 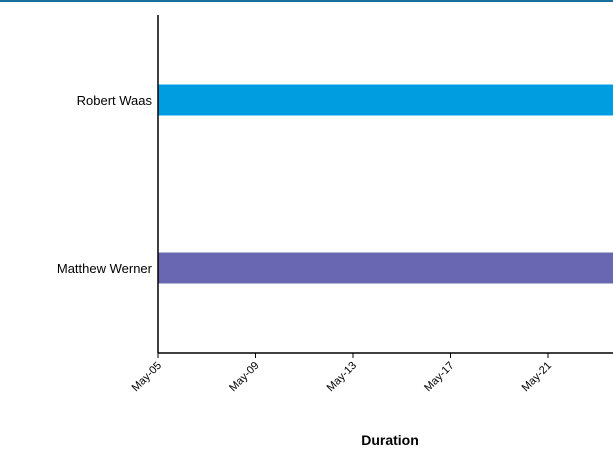 I want to click on x-tick-label: May-13, so click(x=342, y=377).